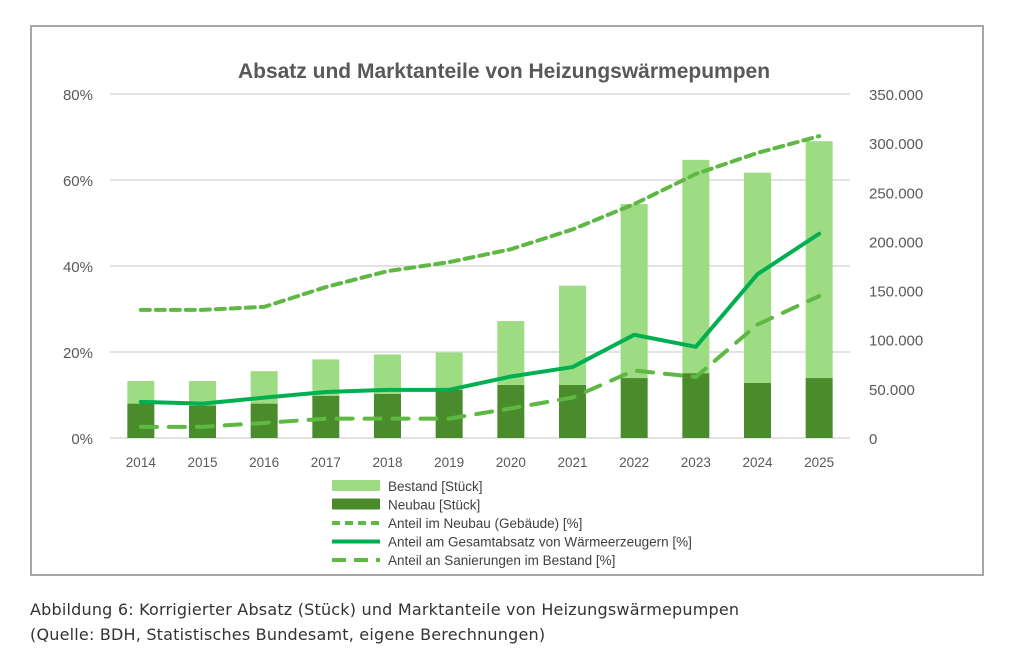 The image size is (1024, 666). Describe the element at coordinates (511, 462) in the screenshot. I see `x-axis-tick: 2020` at that location.